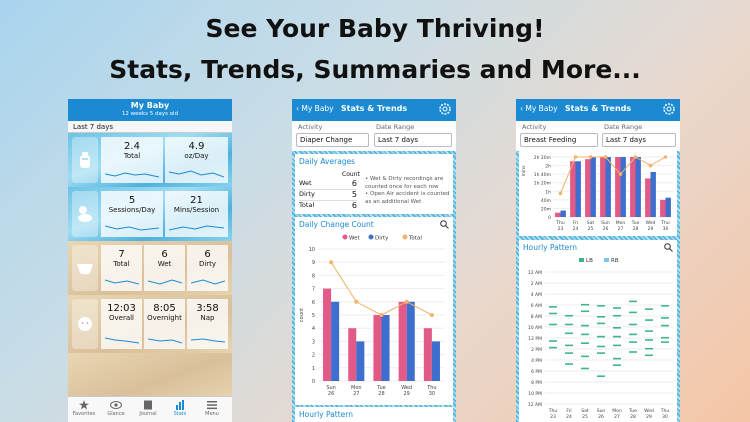 Image resolution: width=750 pixels, height=422 pixels. I want to click on x-tick-label: 25, so click(585, 417).